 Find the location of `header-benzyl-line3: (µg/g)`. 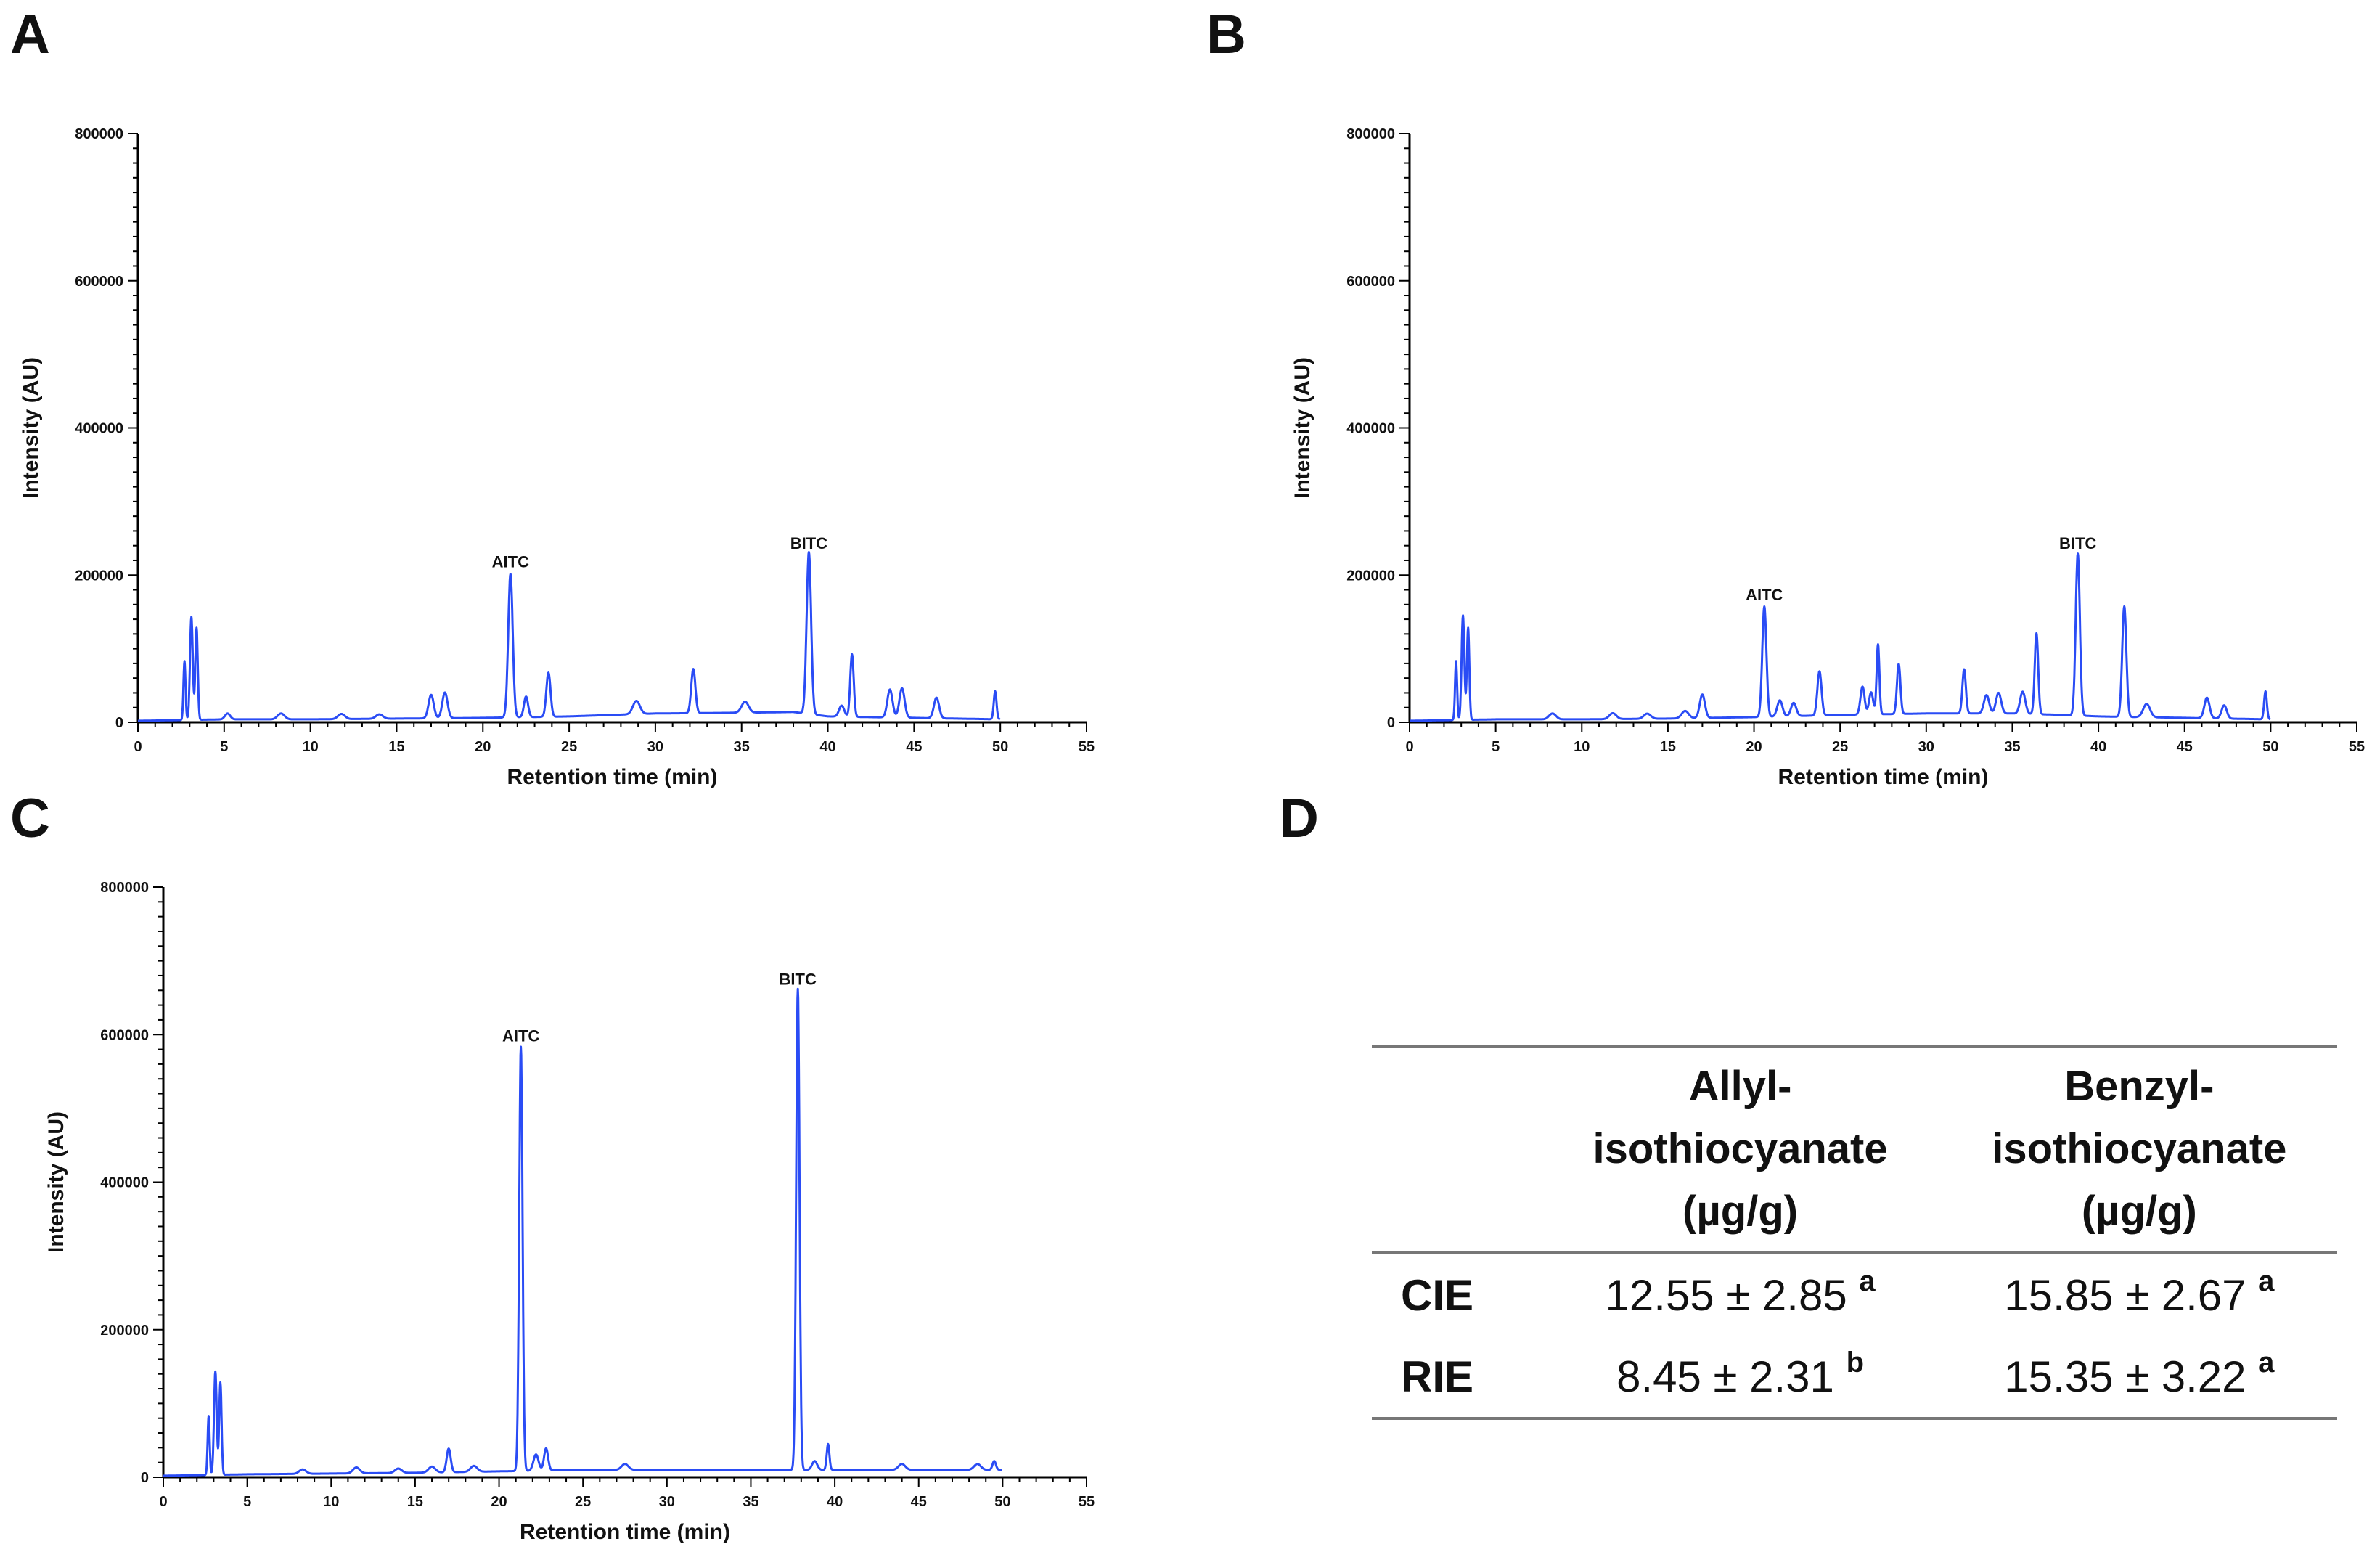

header-benzyl-line3: (µg/g) is located at coordinates (2139, 1211).